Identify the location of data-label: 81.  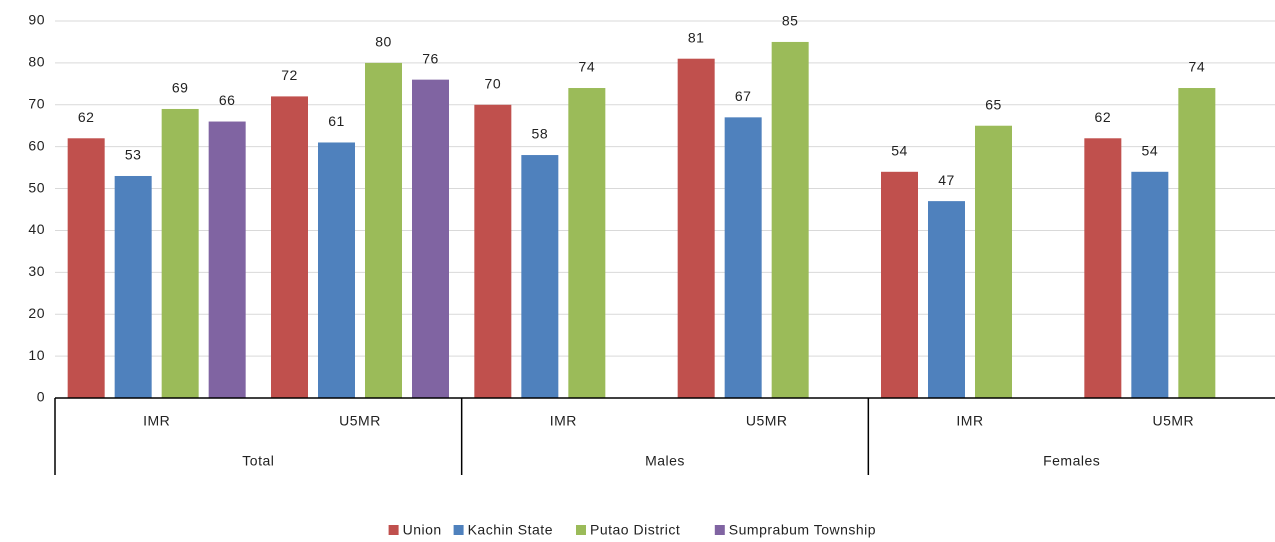
(696, 37).